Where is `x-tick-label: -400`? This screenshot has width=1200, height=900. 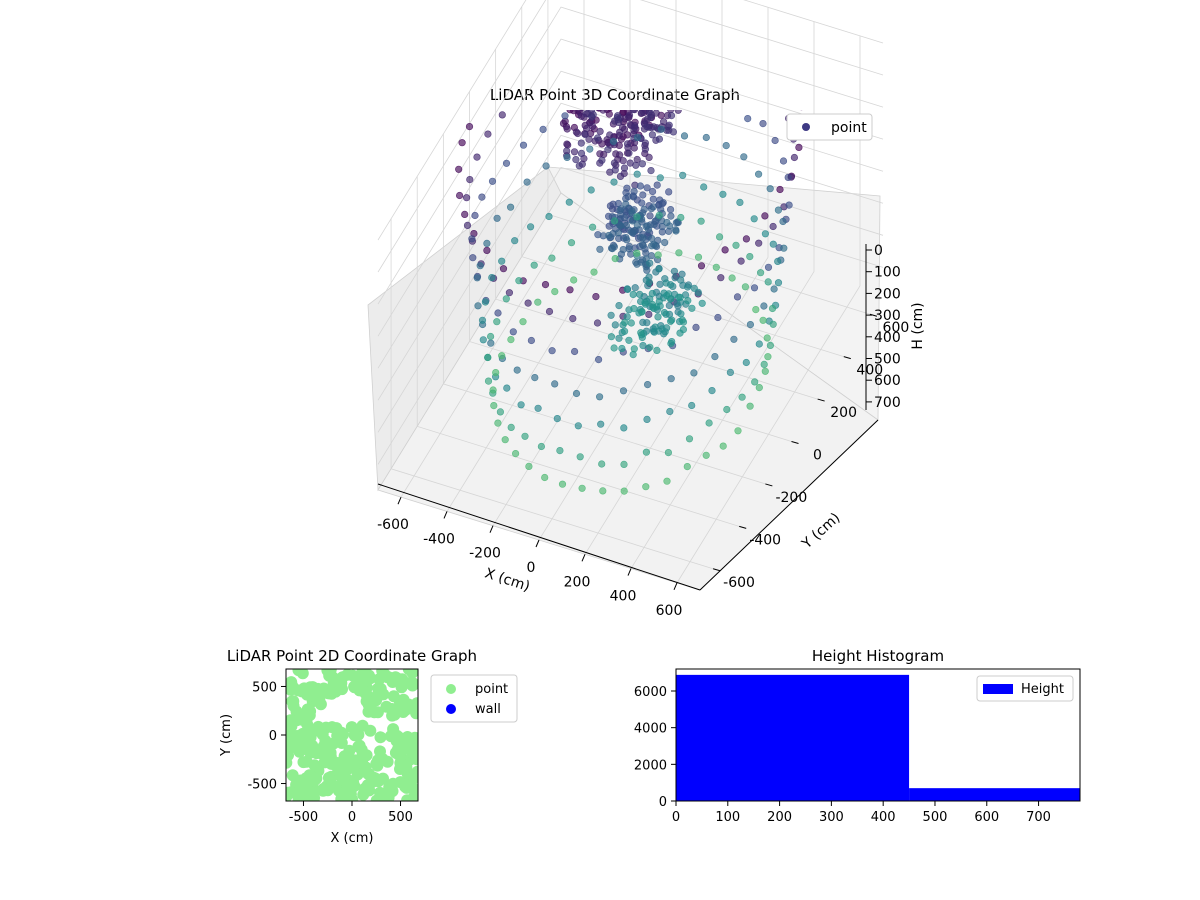 x-tick-label: -400 is located at coordinates (439, 539).